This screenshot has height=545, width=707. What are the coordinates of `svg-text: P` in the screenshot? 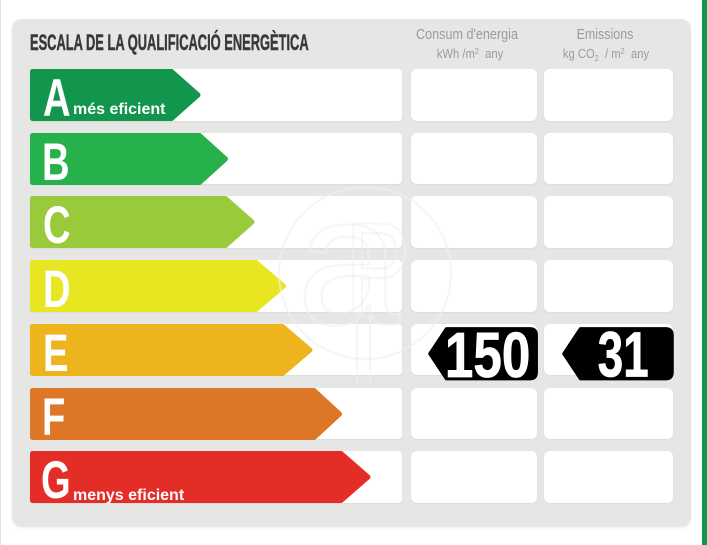 It's located at (377, 268).